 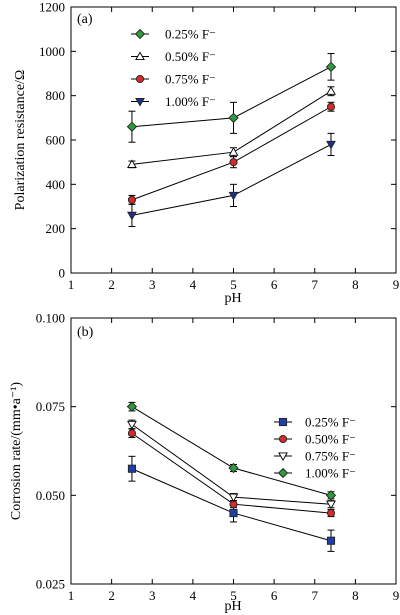 I want to click on y-tick-label: 0.075, so click(x=50, y=406).